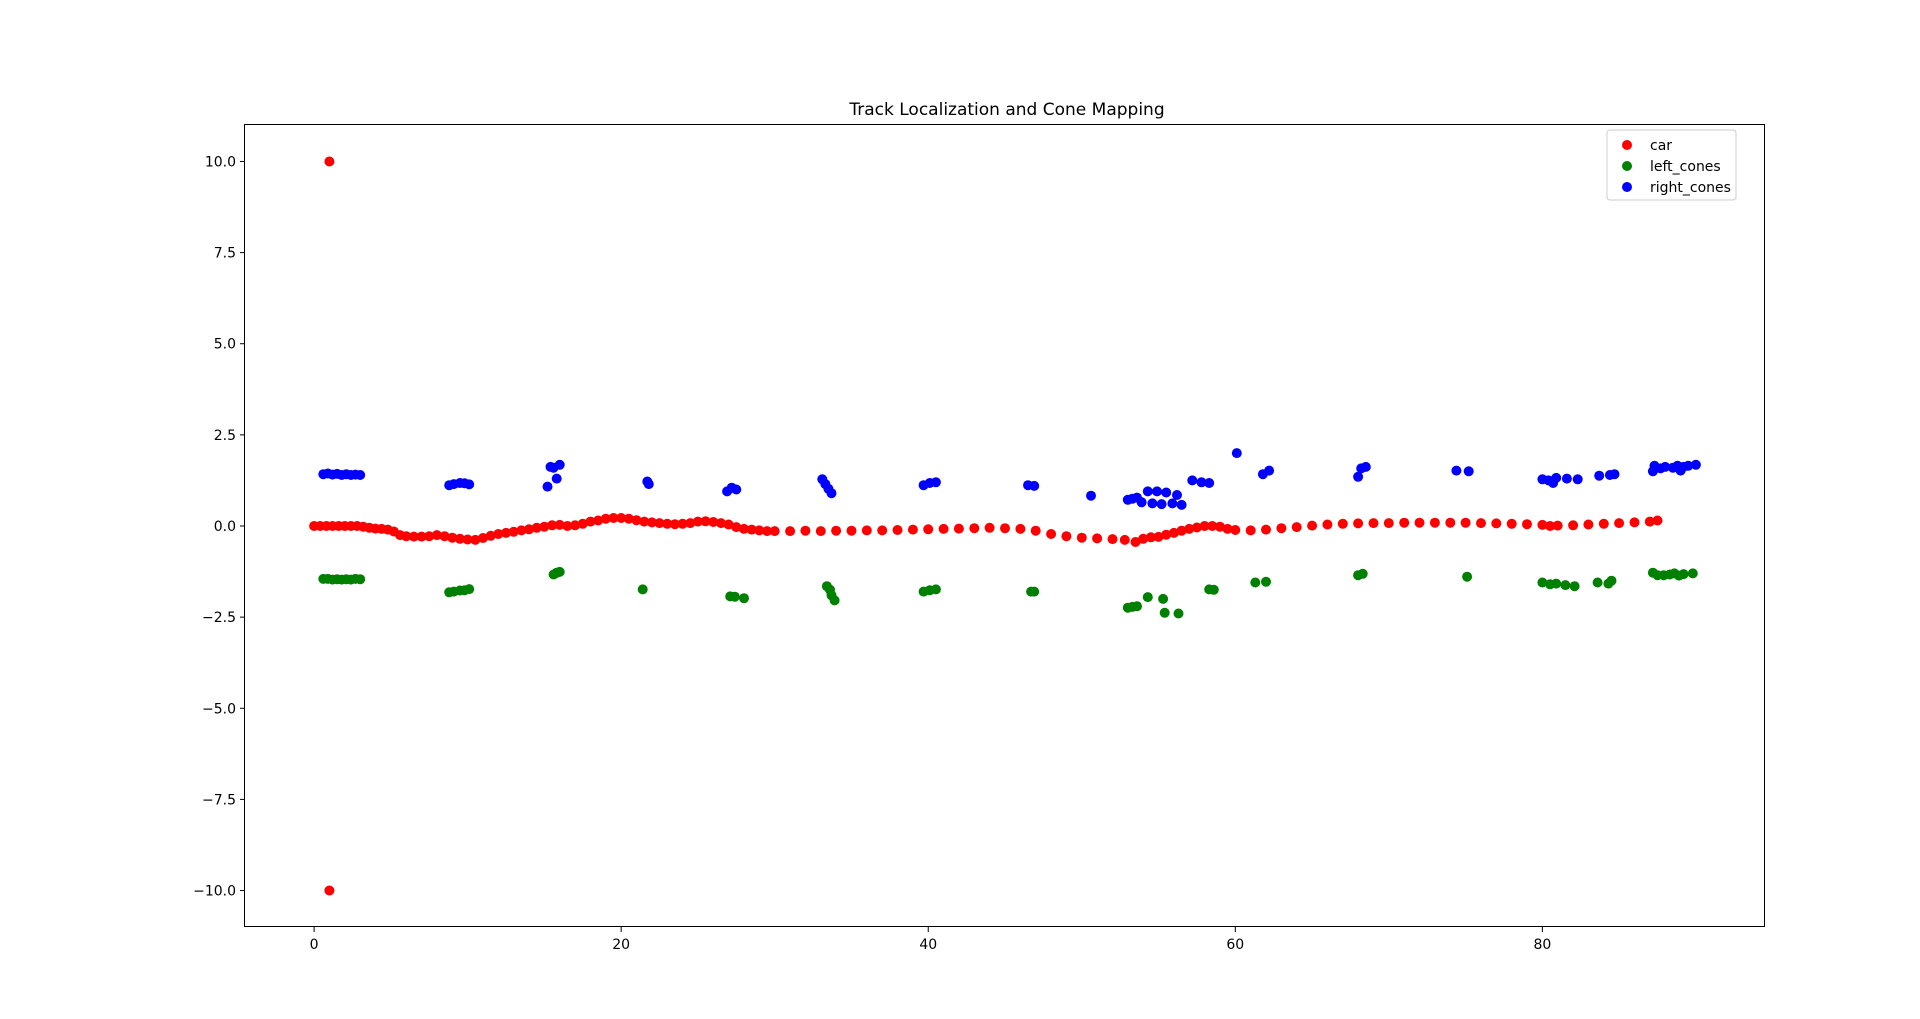  I want to click on y-tick-label: −2.5, so click(219, 618).